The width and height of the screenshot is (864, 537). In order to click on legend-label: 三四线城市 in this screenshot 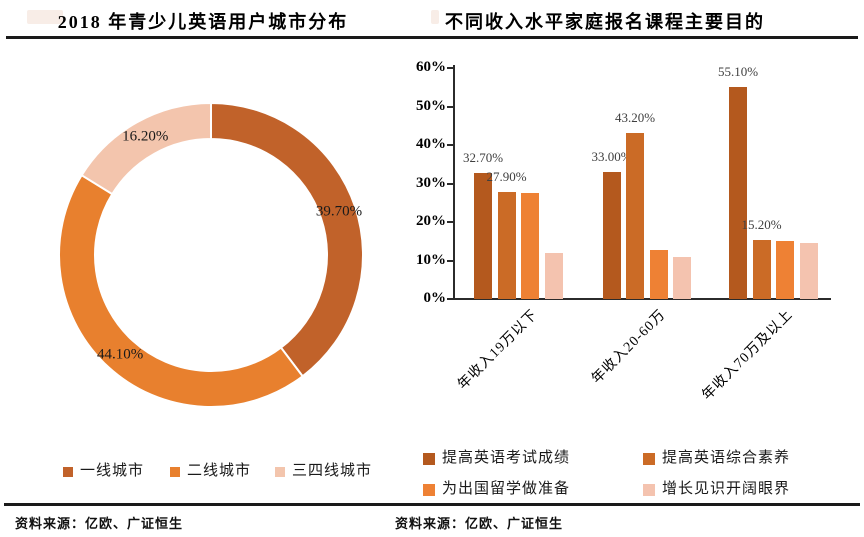, I will do `click(332, 471)`.